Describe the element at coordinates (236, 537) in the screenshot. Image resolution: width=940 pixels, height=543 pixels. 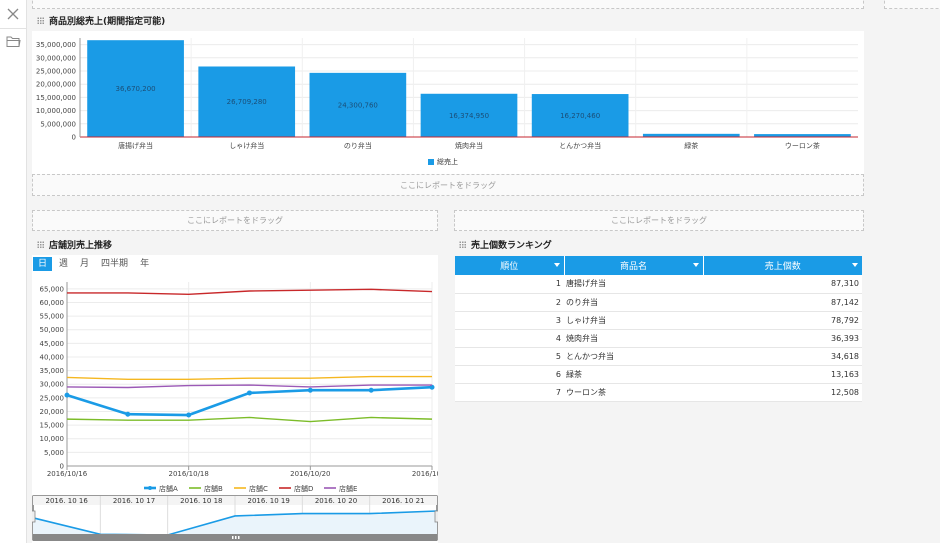
I see `scrollbar-grip-icon` at that location.